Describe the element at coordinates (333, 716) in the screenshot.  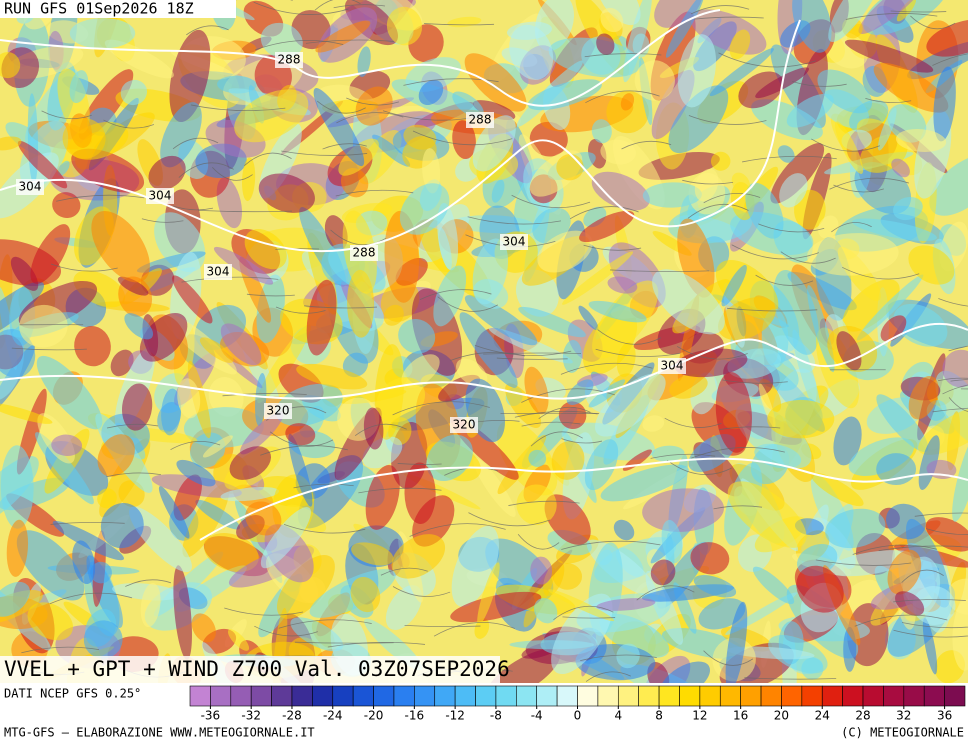
I see `tick-label: -24` at that location.